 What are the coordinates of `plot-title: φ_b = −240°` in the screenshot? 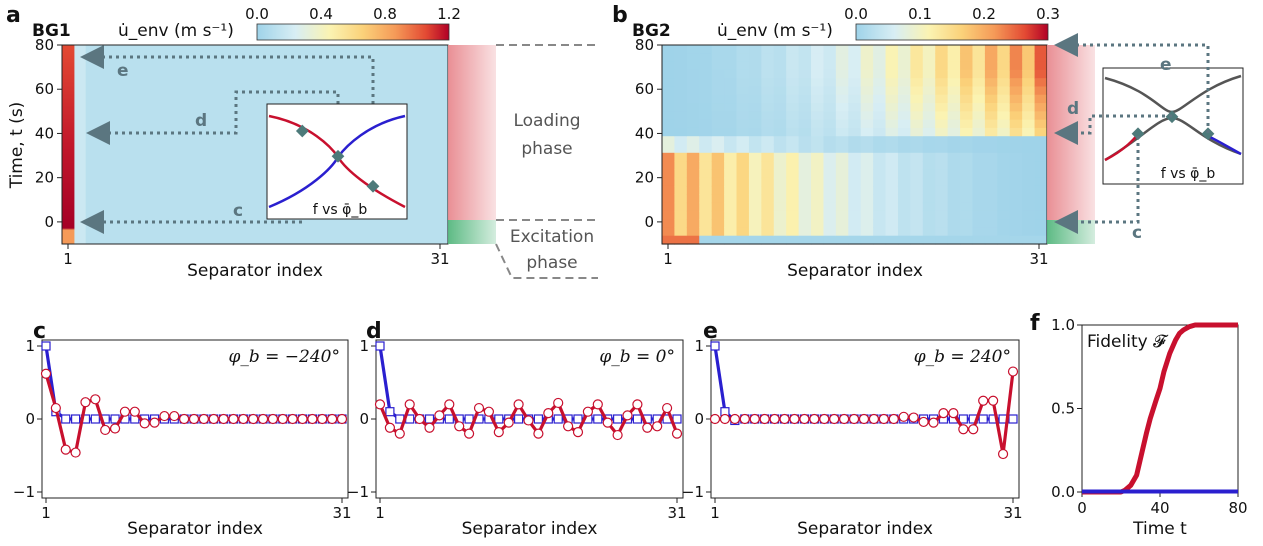 It's located at (284, 357).